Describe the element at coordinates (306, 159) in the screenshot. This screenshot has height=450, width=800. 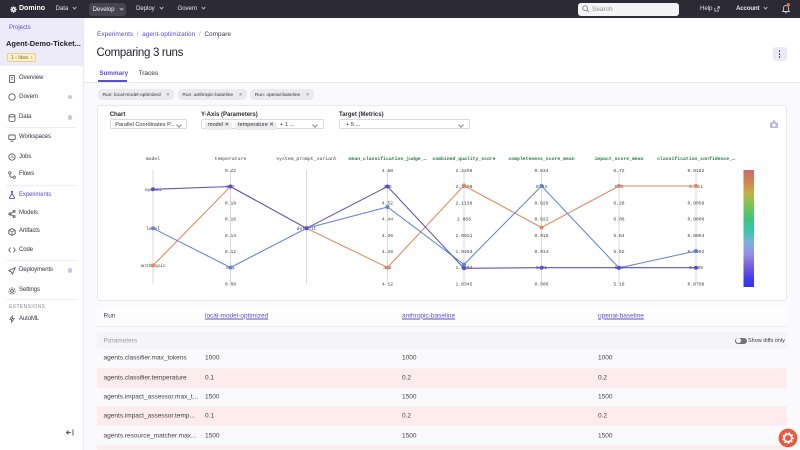
I see `svg-text: system_prompt_variant` at that location.